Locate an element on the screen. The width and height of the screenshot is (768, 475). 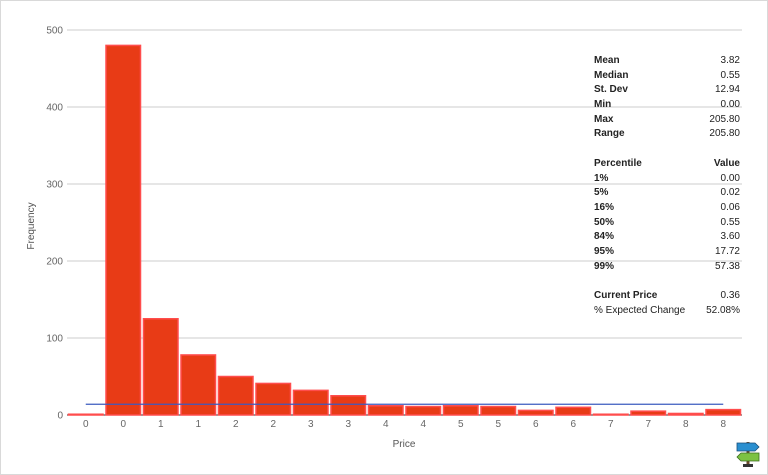
stat-label: 1% is located at coordinates (601, 178).